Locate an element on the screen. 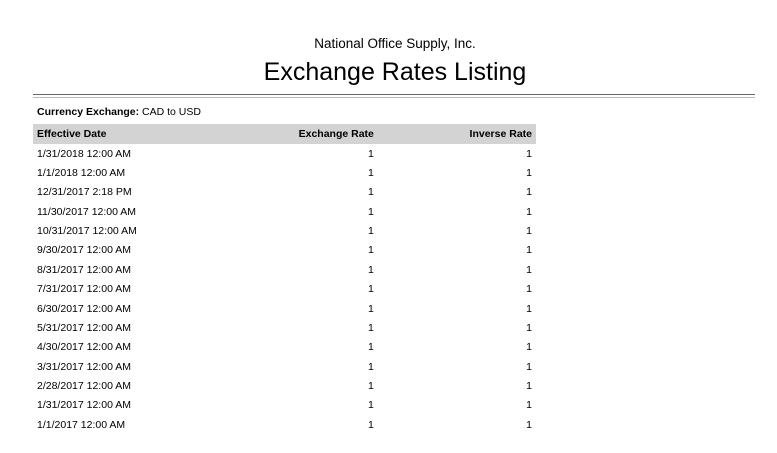 The width and height of the screenshot is (777, 453). effective-date-cell: 8/31/2017 12:00 AM is located at coordinates (84, 269).